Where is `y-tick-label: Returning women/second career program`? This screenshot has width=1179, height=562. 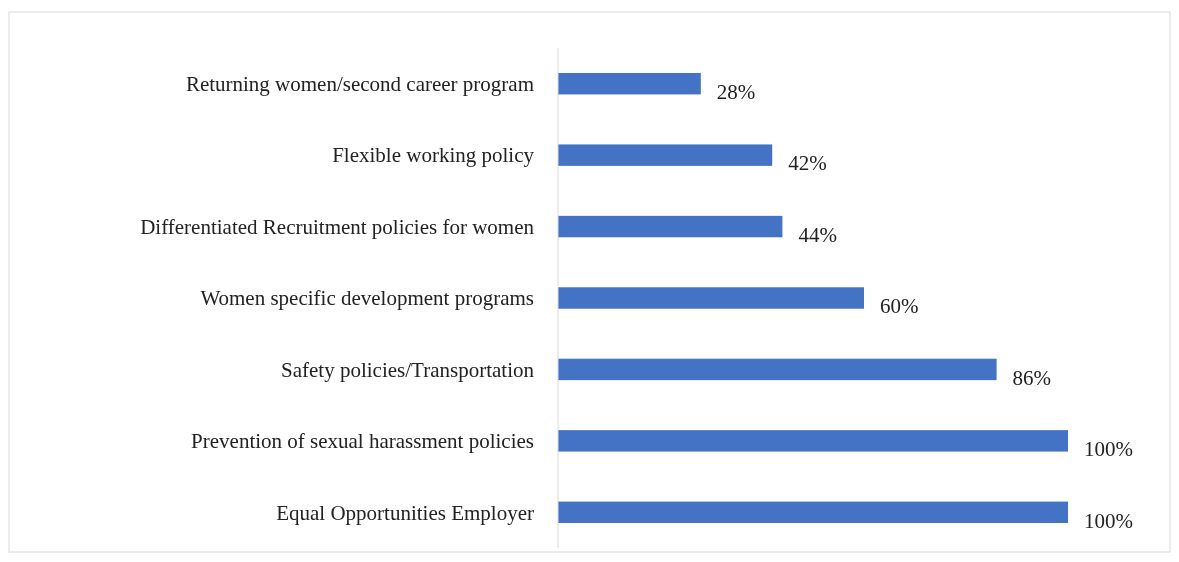
y-tick-label: Returning women/second career program is located at coordinates (359, 84).